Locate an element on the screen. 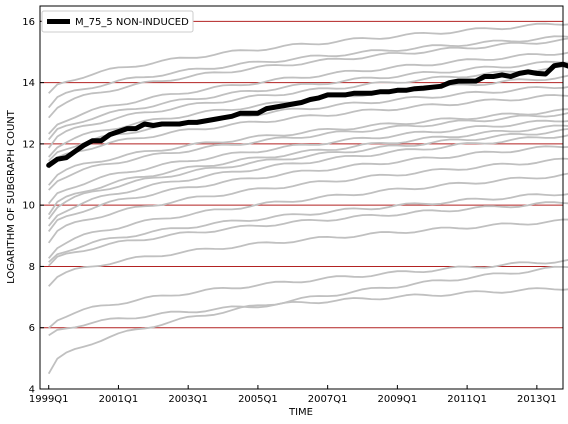 The height and width of the screenshot is (424, 568). y-axis-ticks: 4 6 8 10 12 14 16 is located at coordinates (33, 206).